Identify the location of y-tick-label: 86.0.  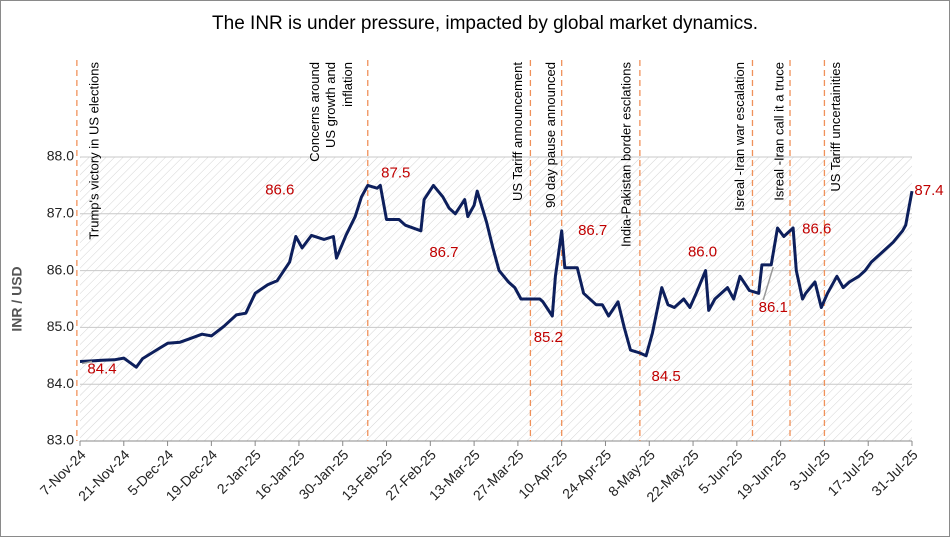
(60, 269).